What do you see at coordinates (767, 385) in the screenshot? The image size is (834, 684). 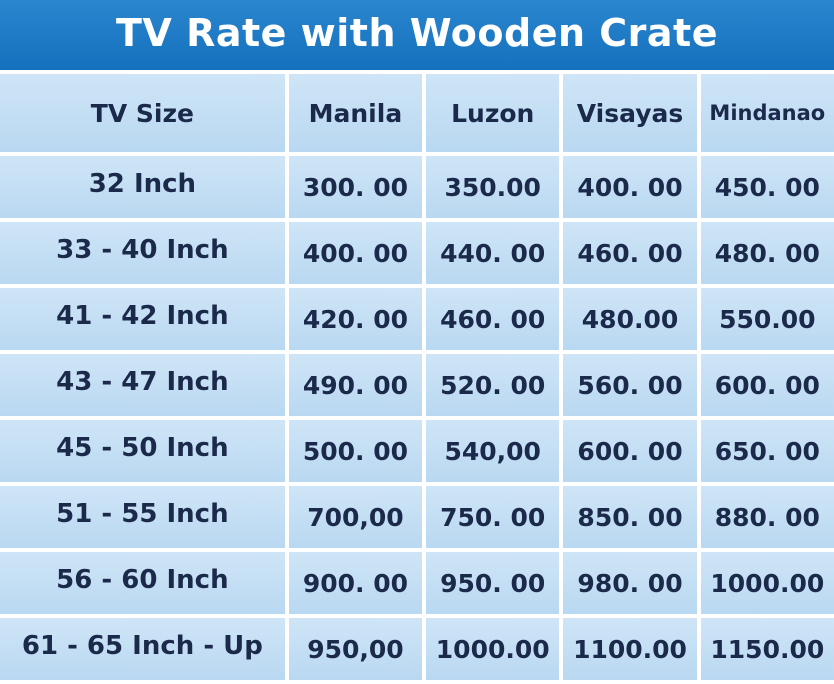 I see `mindanao-price: 600. 00` at bounding box center [767, 385].